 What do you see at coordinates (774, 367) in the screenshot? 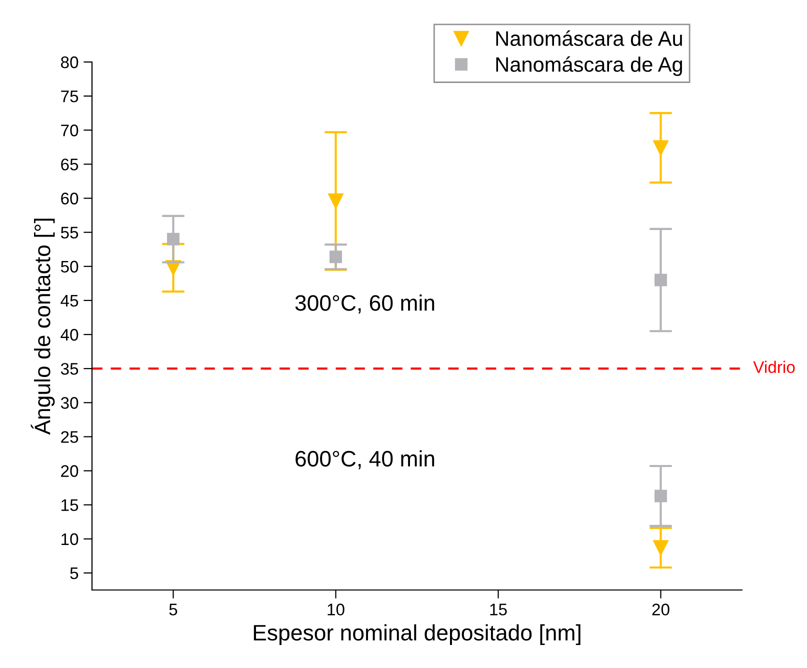
I see `ref-line-label: Vidrio` at bounding box center [774, 367].